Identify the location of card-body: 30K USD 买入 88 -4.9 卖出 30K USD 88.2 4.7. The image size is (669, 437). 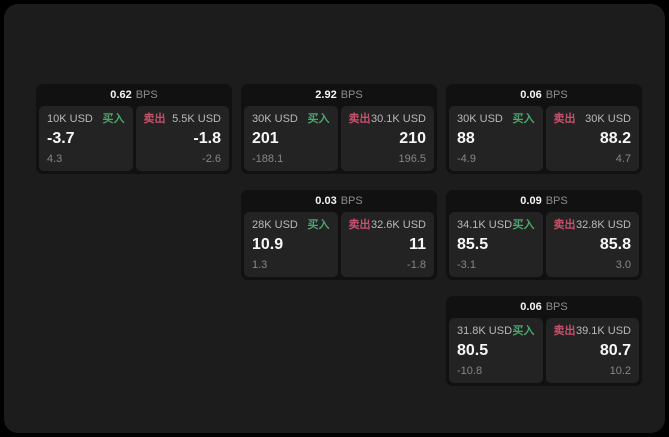
(544, 140).